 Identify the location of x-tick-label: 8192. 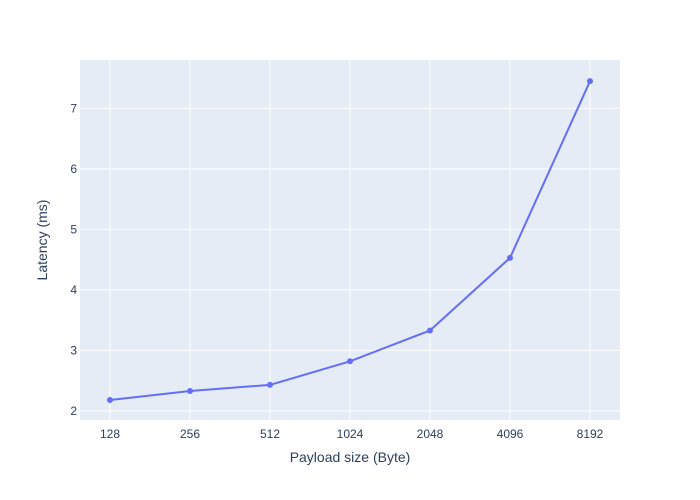
(590, 434).